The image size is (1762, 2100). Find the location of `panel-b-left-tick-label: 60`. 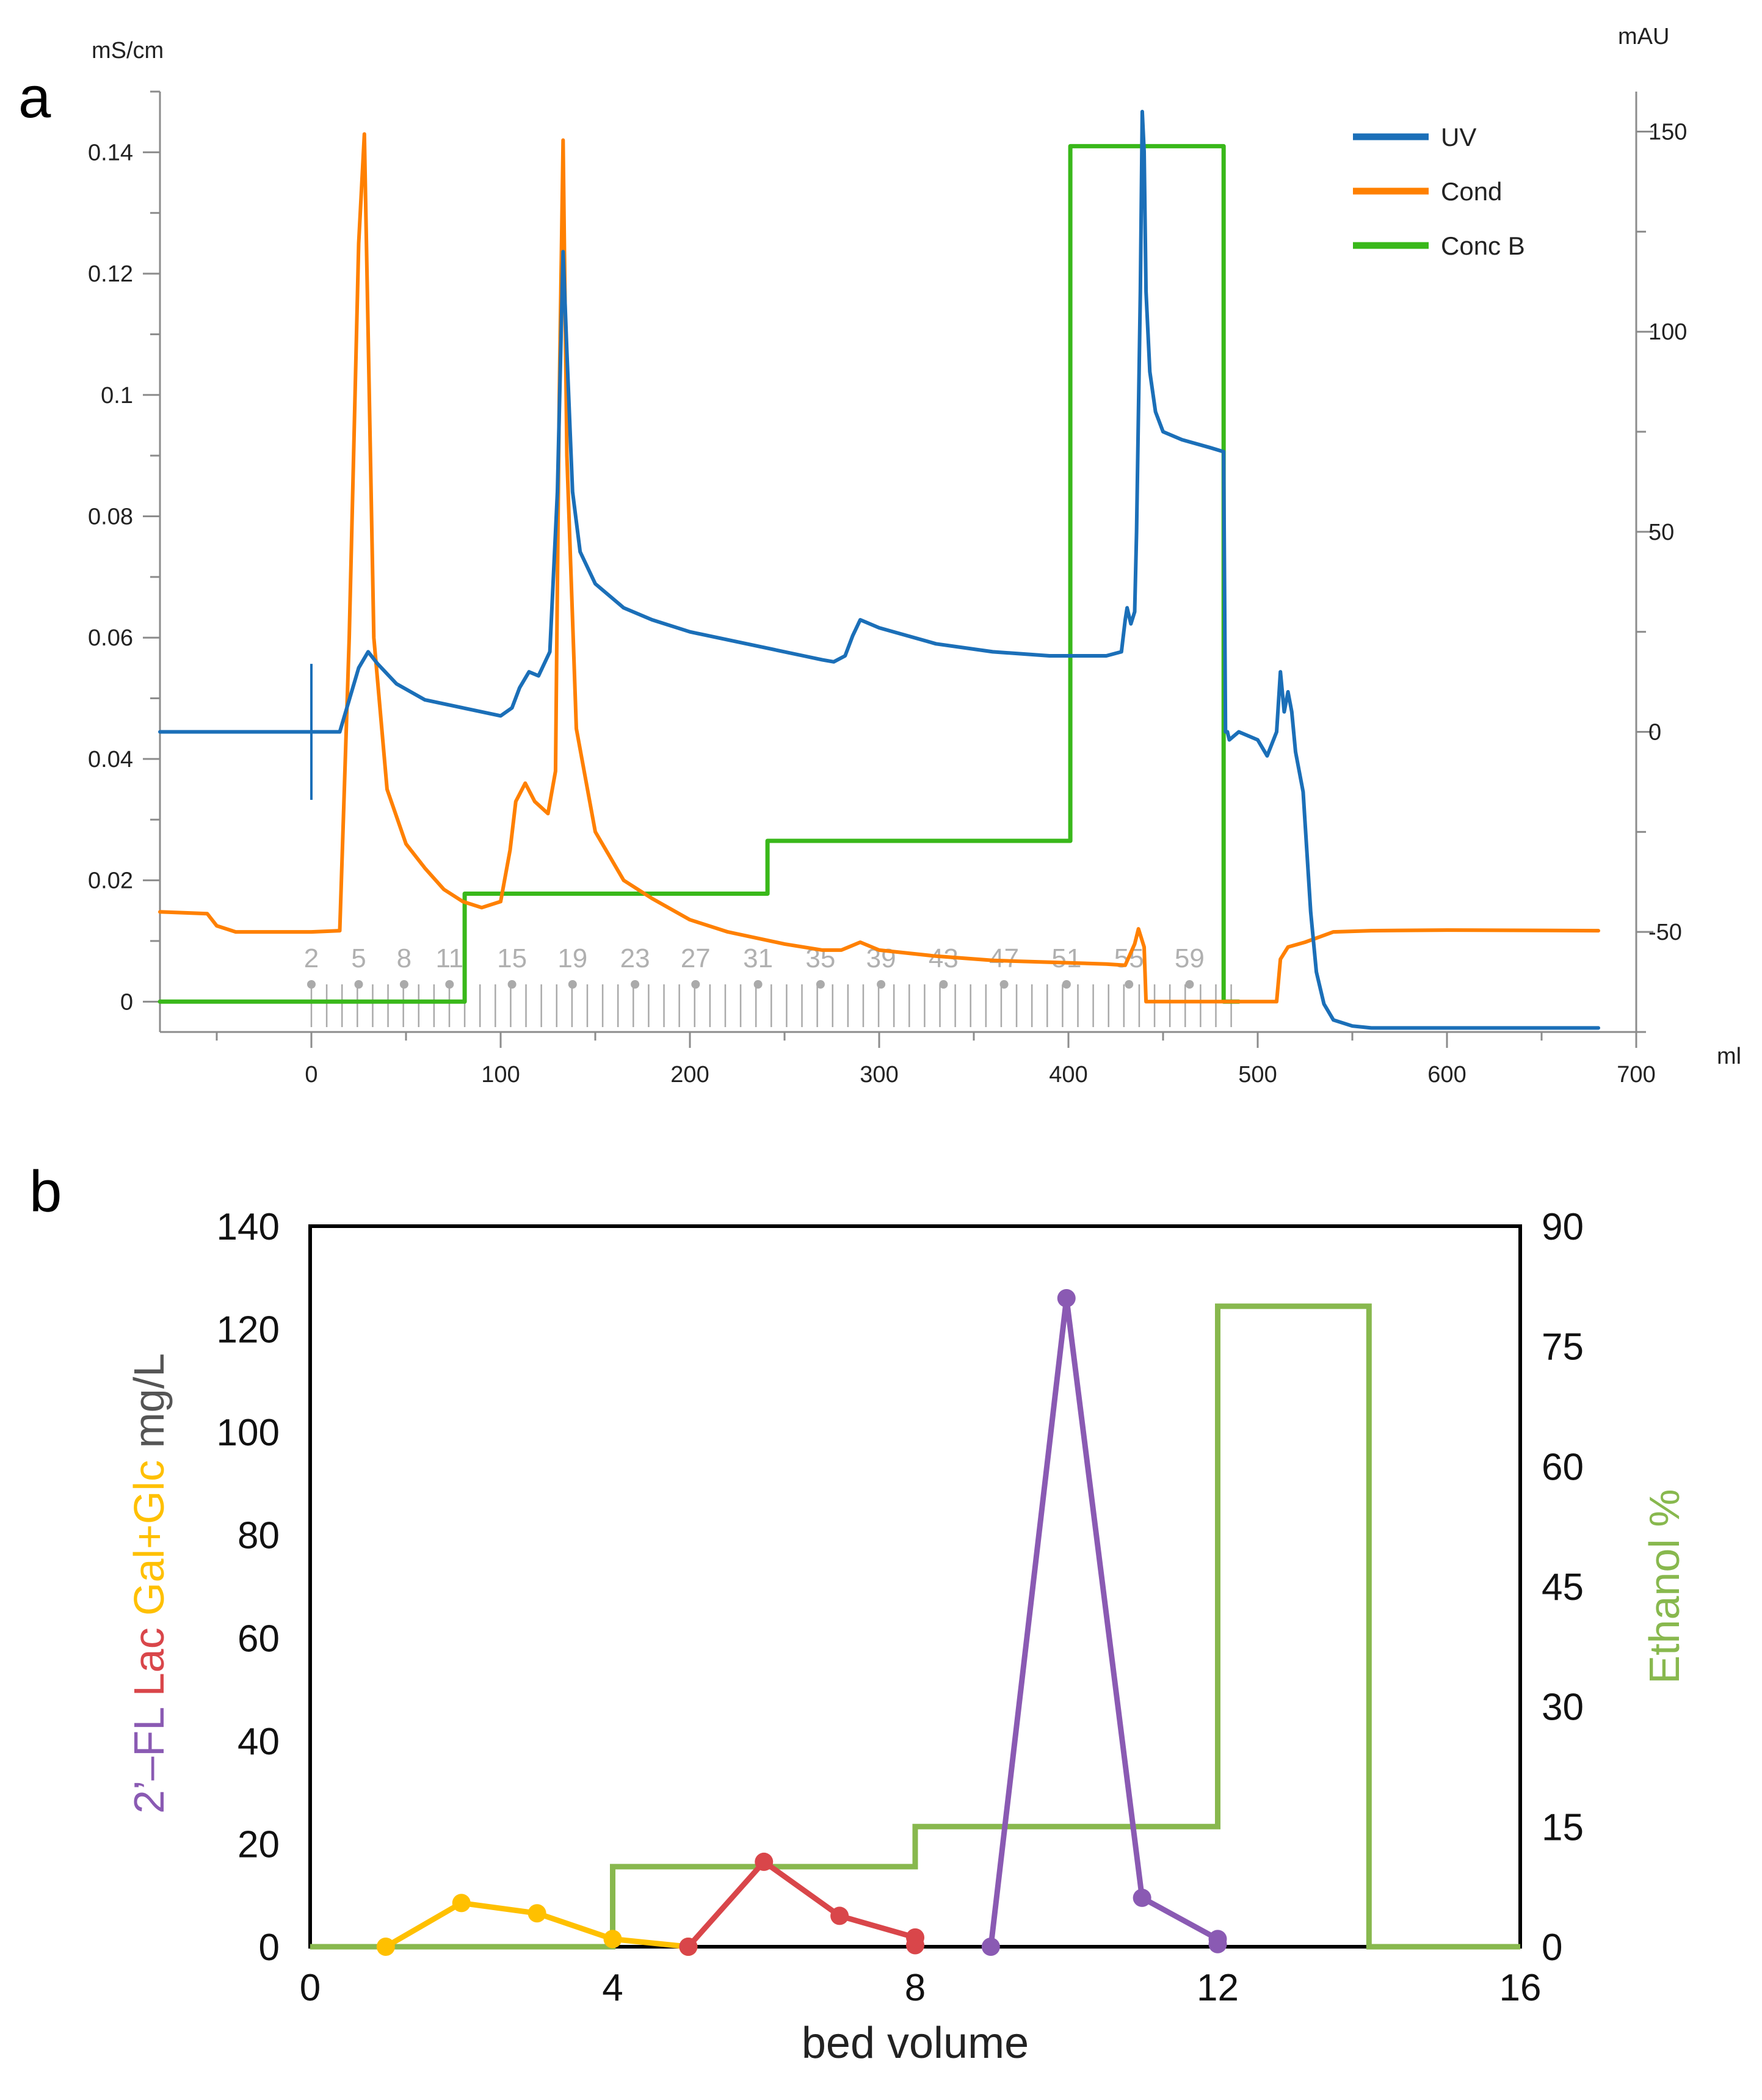

panel-b-left-tick-label: 60 is located at coordinates (258, 1639).